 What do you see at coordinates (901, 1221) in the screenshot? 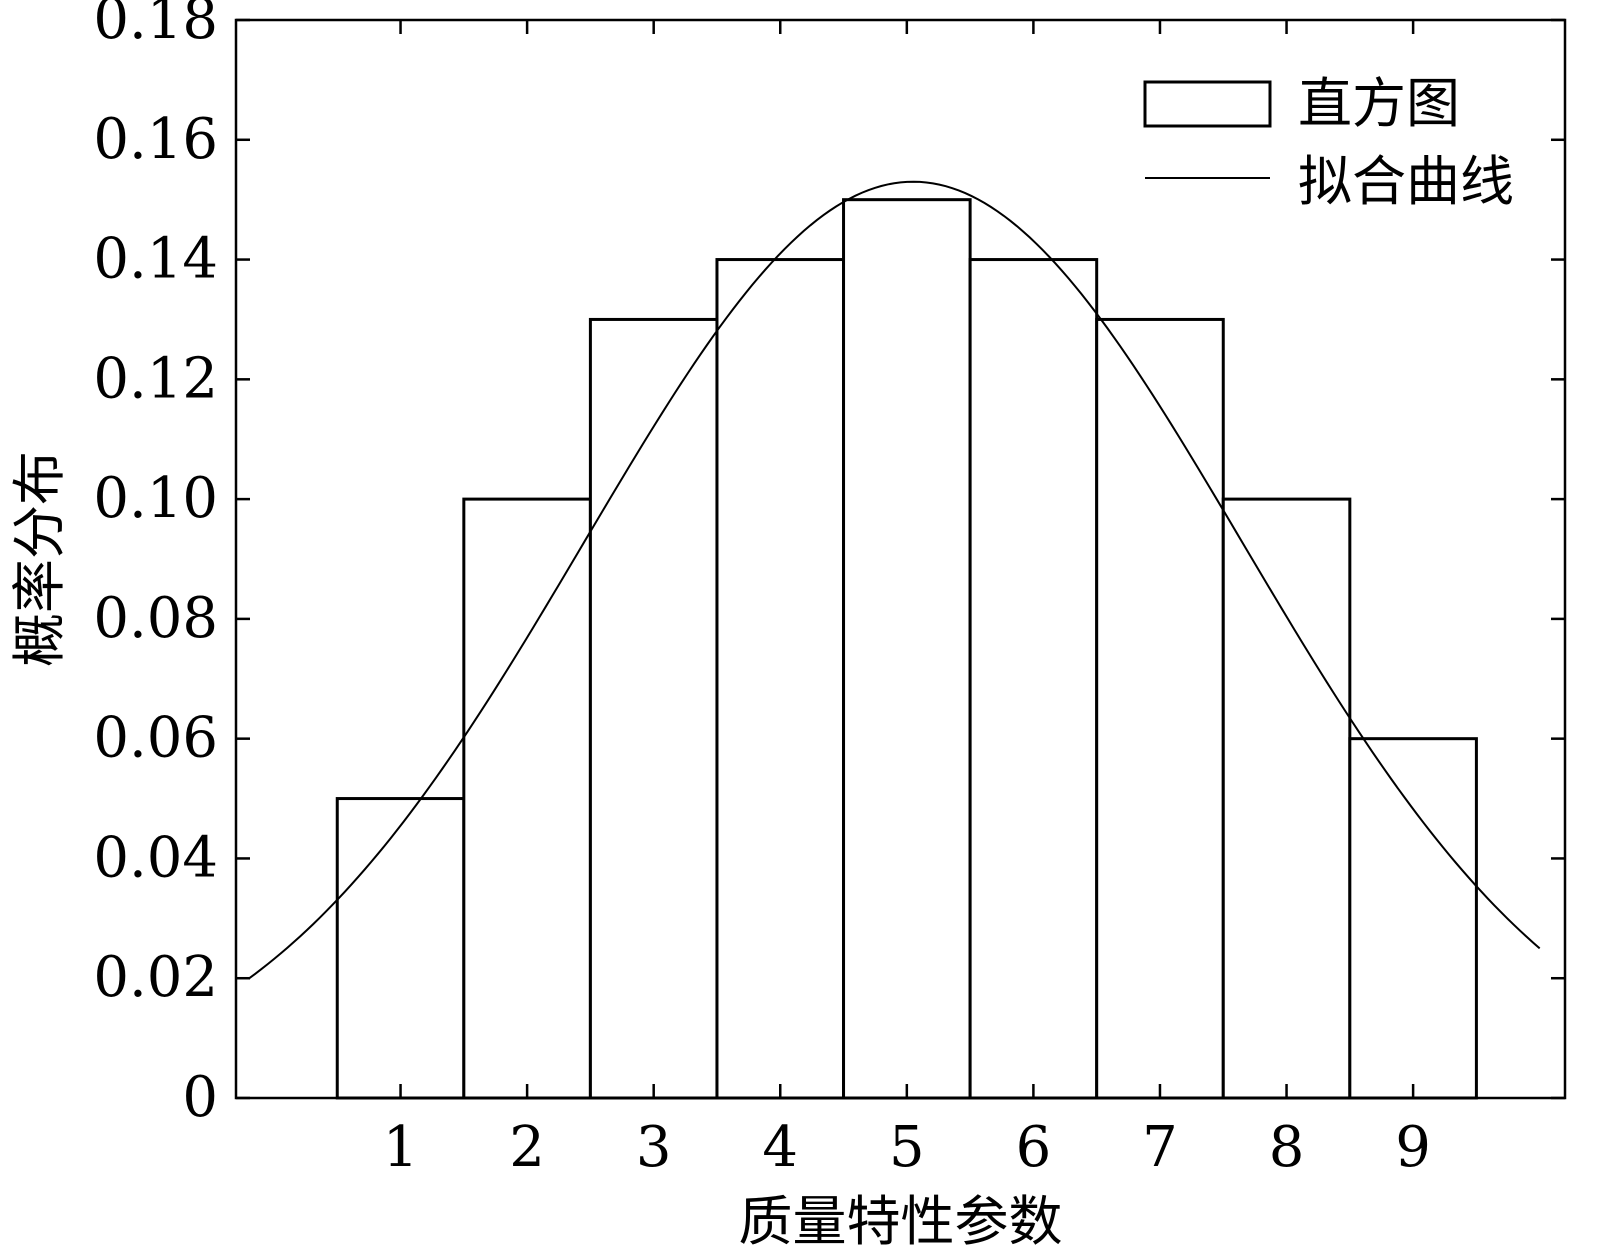
I see `x-axis-title: 质量特性参数` at bounding box center [901, 1221].